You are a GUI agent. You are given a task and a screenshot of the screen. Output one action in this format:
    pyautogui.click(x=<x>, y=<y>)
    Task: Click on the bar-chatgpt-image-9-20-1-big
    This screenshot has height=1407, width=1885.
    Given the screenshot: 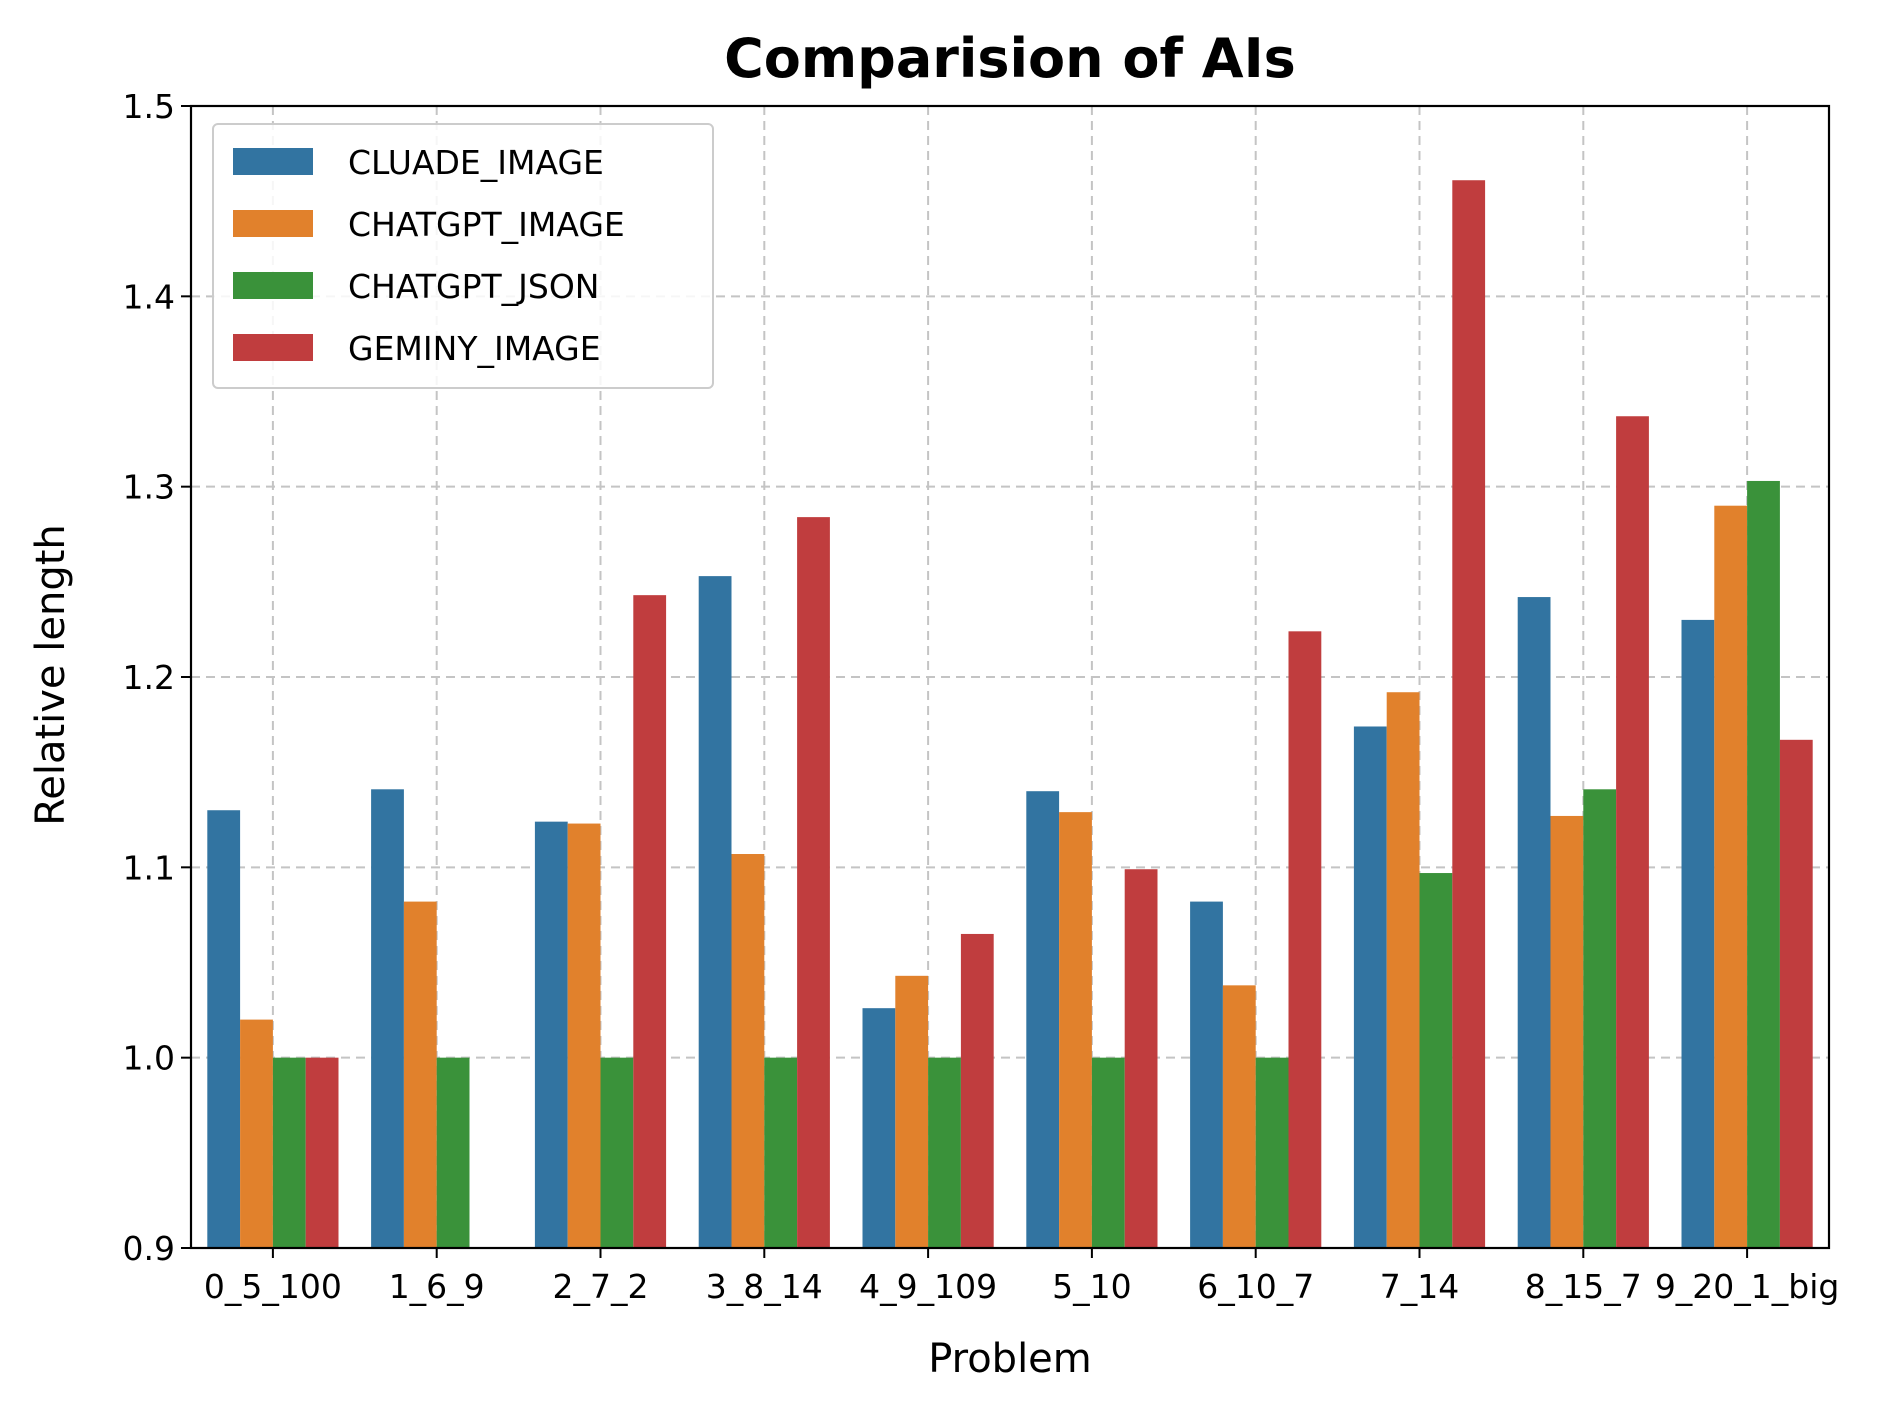 What is the action you would take?
    pyautogui.click(x=1731, y=876)
    